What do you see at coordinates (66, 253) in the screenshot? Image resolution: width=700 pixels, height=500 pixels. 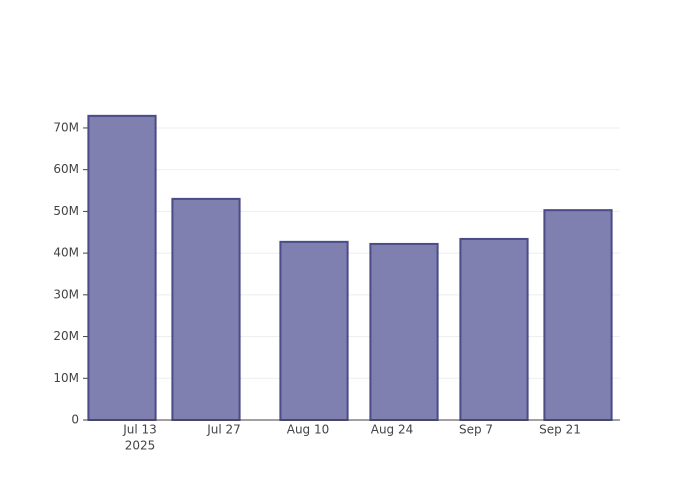 I see `y-tick-label: 40M` at bounding box center [66, 253].